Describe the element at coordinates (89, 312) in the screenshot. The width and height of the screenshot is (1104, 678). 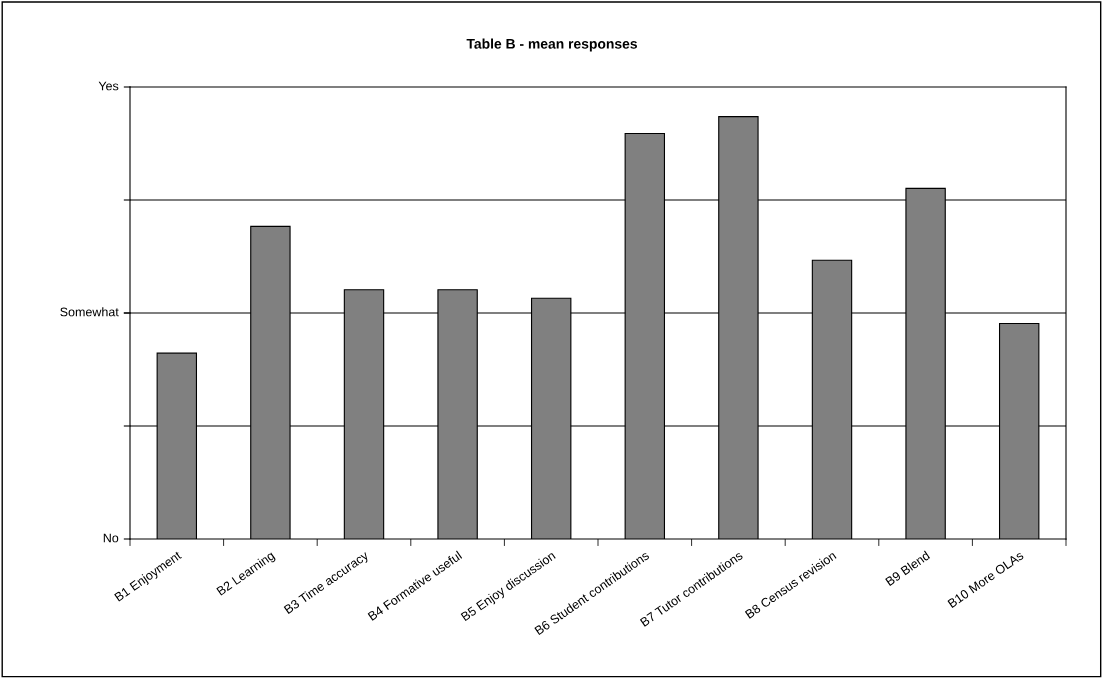
I see `text: Somewhat` at that location.